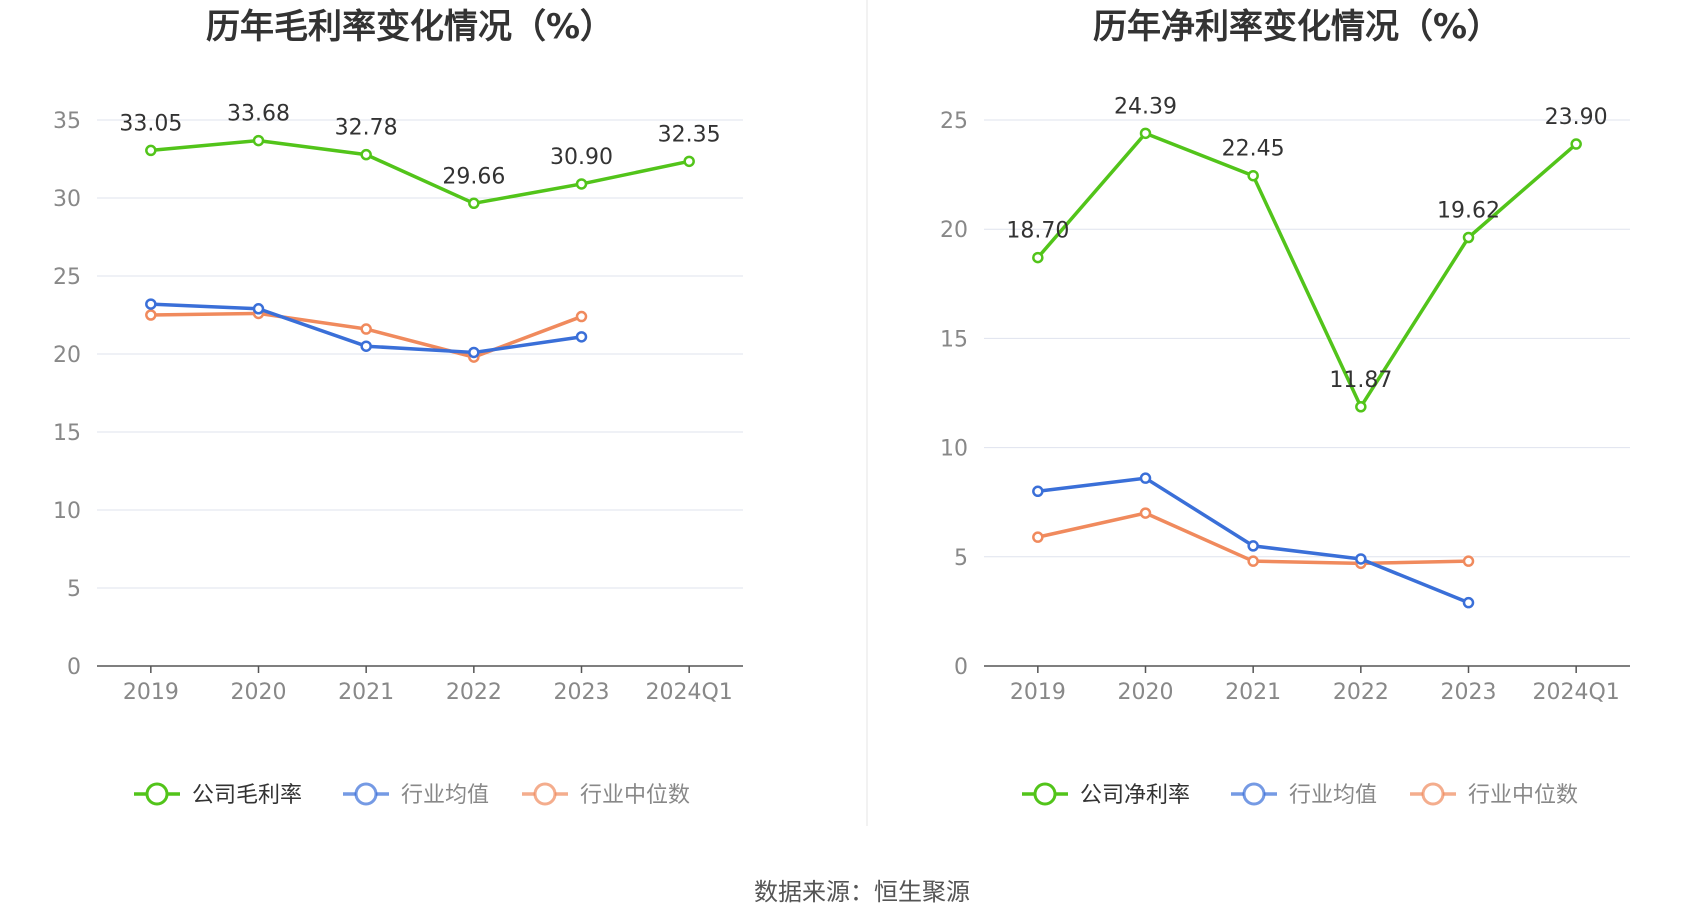 This screenshot has height=918, width=1700. I want to click on data-label: 32.35, so click(689, 134).